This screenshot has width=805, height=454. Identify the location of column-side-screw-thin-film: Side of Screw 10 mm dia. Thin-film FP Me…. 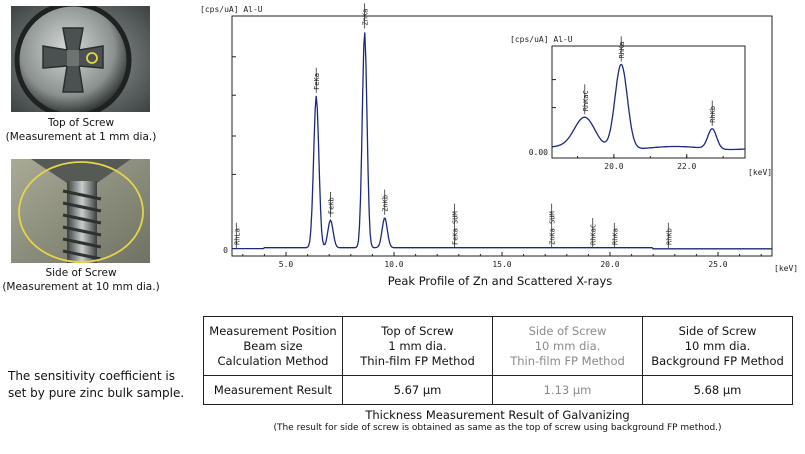
(567, 346).